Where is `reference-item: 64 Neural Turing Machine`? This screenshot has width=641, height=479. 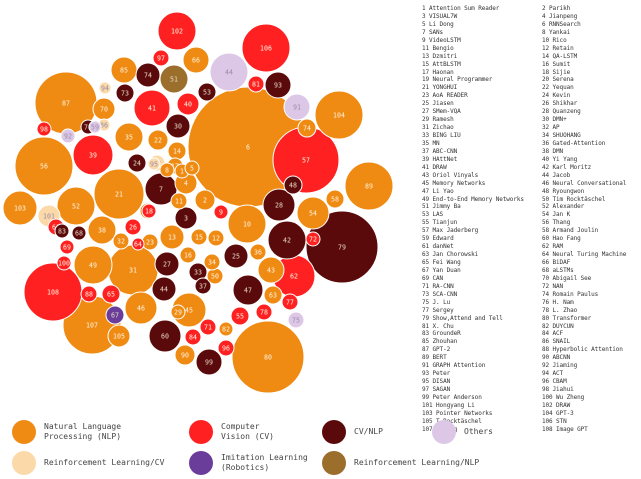
reference-item: 64 Neural Turing Machine is located at coordinates (584, 255).